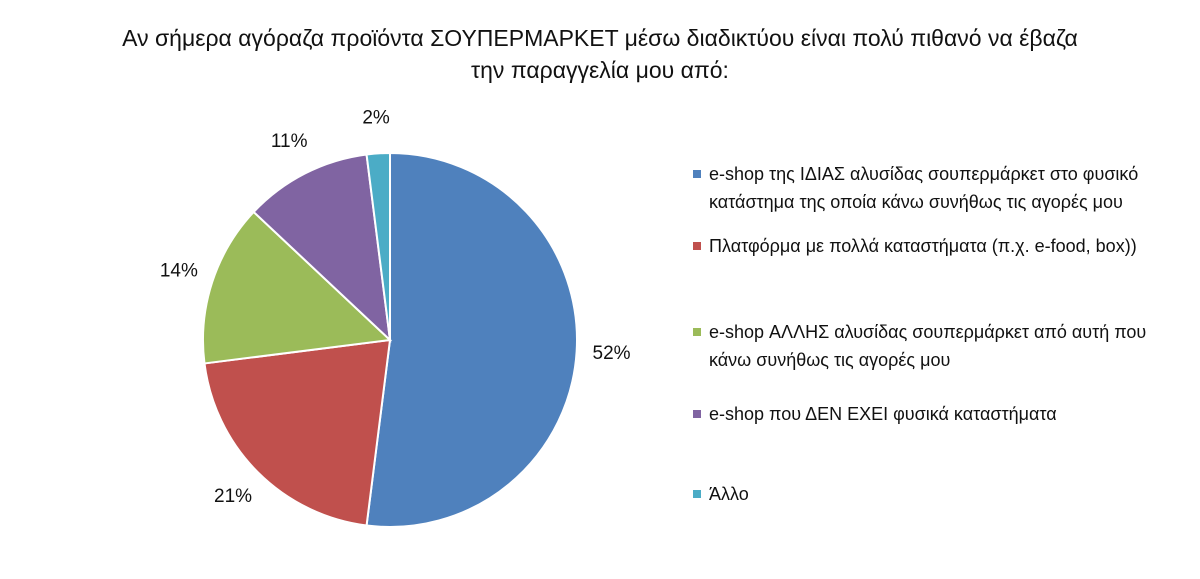 This screenshot has height=579, width=1200. Describe the element at coordinates (612, 353) in the screenshot. I see `data-label: 52%` at that location.